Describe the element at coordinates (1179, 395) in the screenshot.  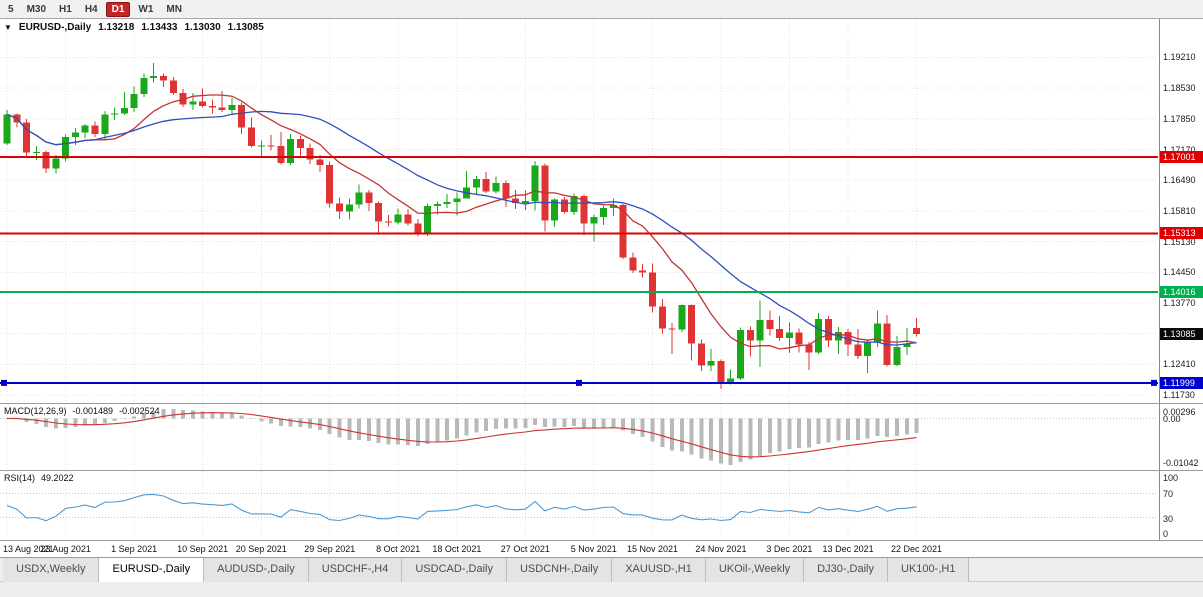
I see `price-axis-label: 1.11730` at that location.